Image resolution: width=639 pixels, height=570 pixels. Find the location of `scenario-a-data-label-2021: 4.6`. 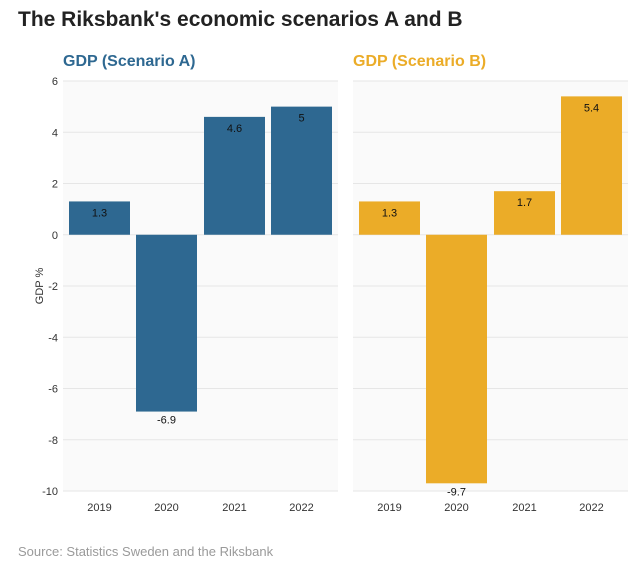

scenario-a-data-label-2021: 4.6 is located at coordinates (234, 129).